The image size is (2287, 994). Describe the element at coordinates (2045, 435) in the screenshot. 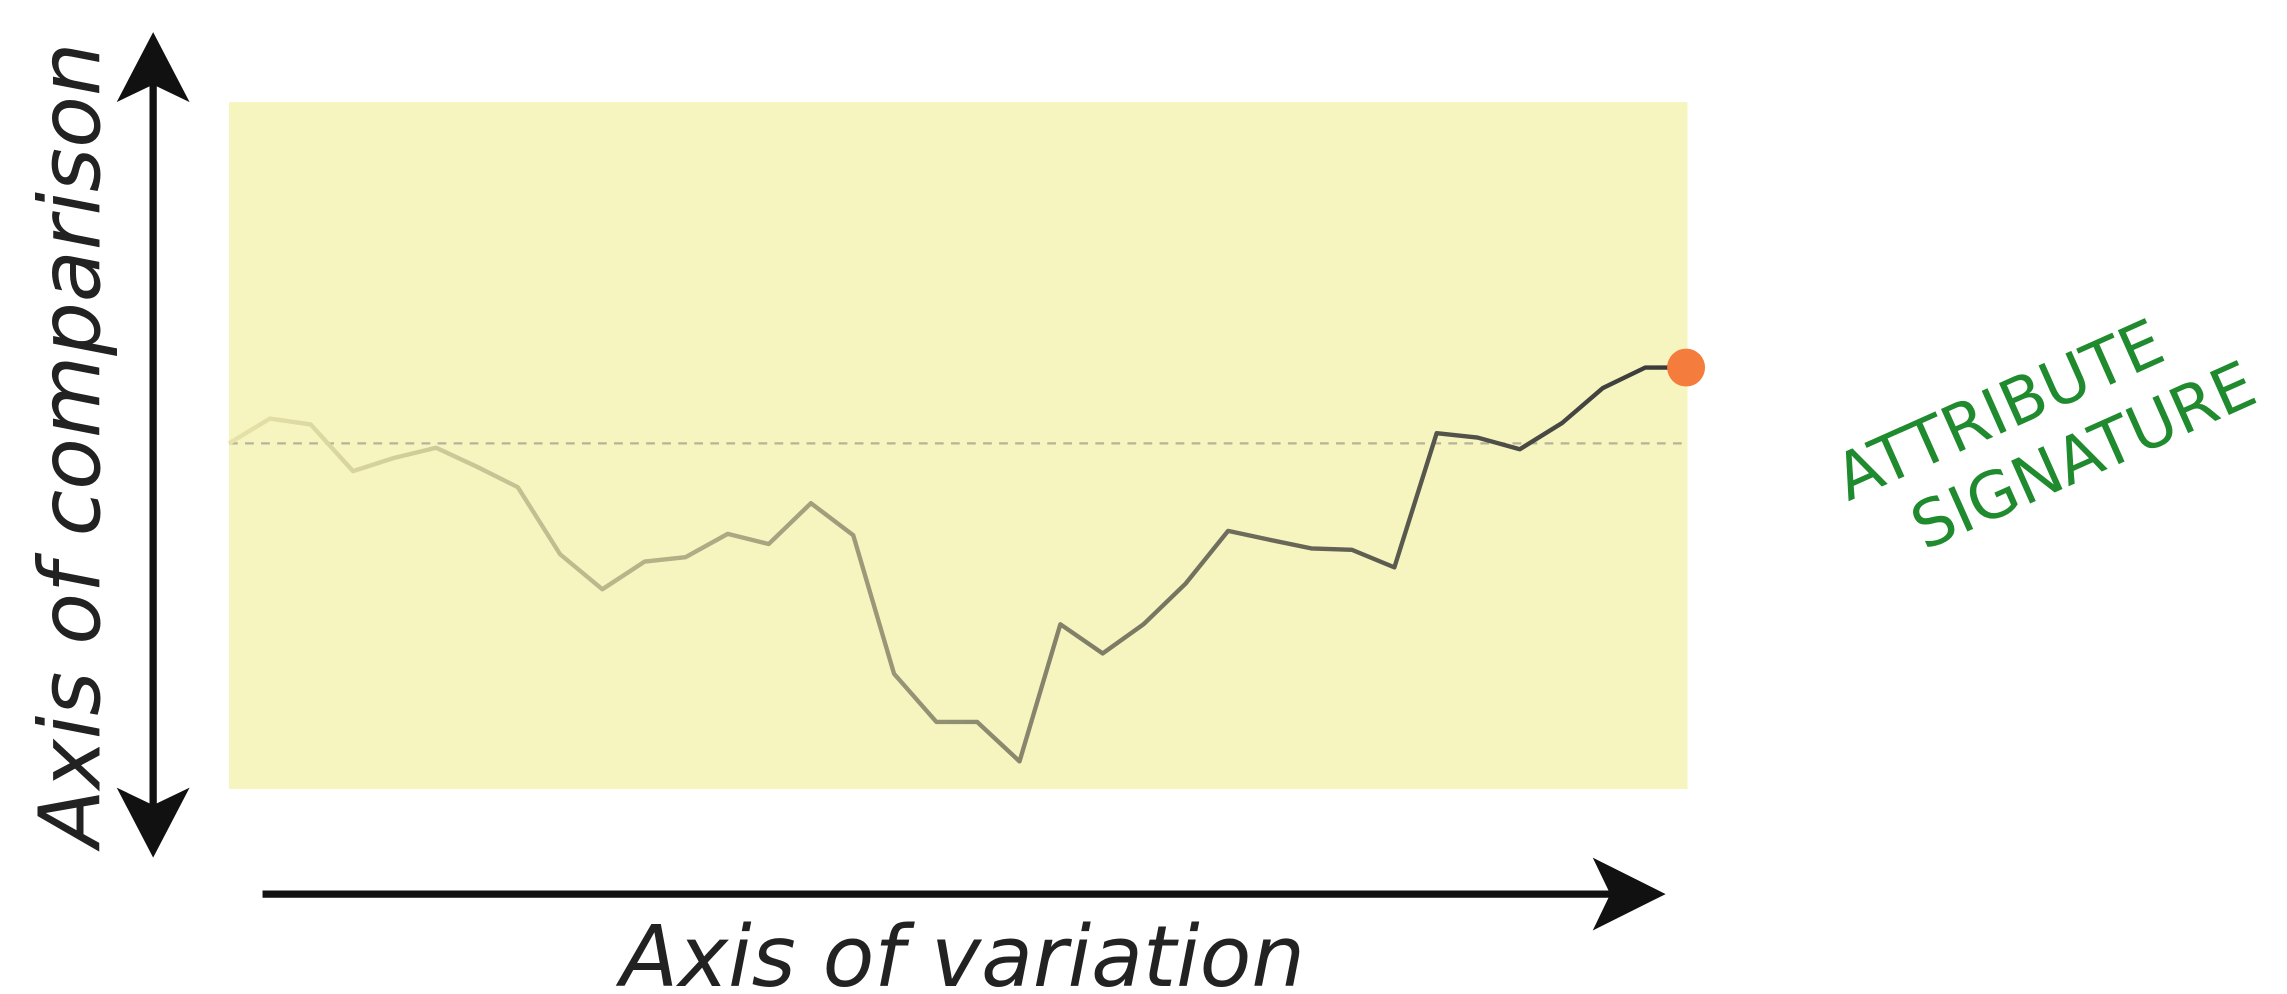

I see `annotation: ATTRIBUTE SIGNATURE` at that location.